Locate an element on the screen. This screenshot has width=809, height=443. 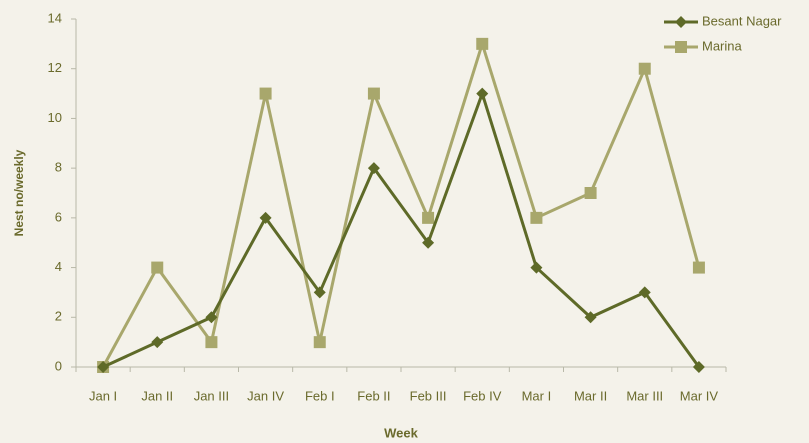
x-axis-label: Week is located at coordinates (401, 432).